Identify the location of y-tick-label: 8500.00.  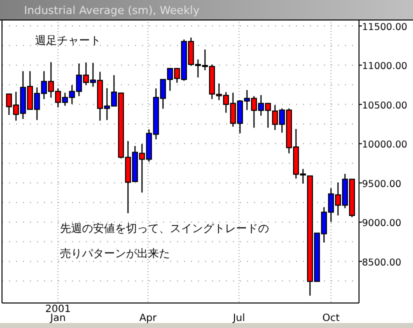
(382, 262).